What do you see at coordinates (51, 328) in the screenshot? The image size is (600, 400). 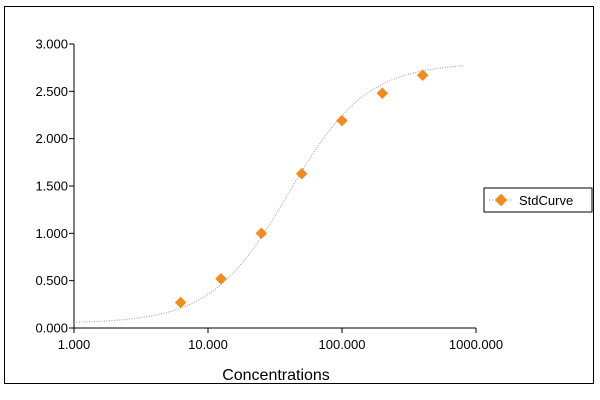 I see `y-tick-label: 0.000` at bounding box center [51, 328].